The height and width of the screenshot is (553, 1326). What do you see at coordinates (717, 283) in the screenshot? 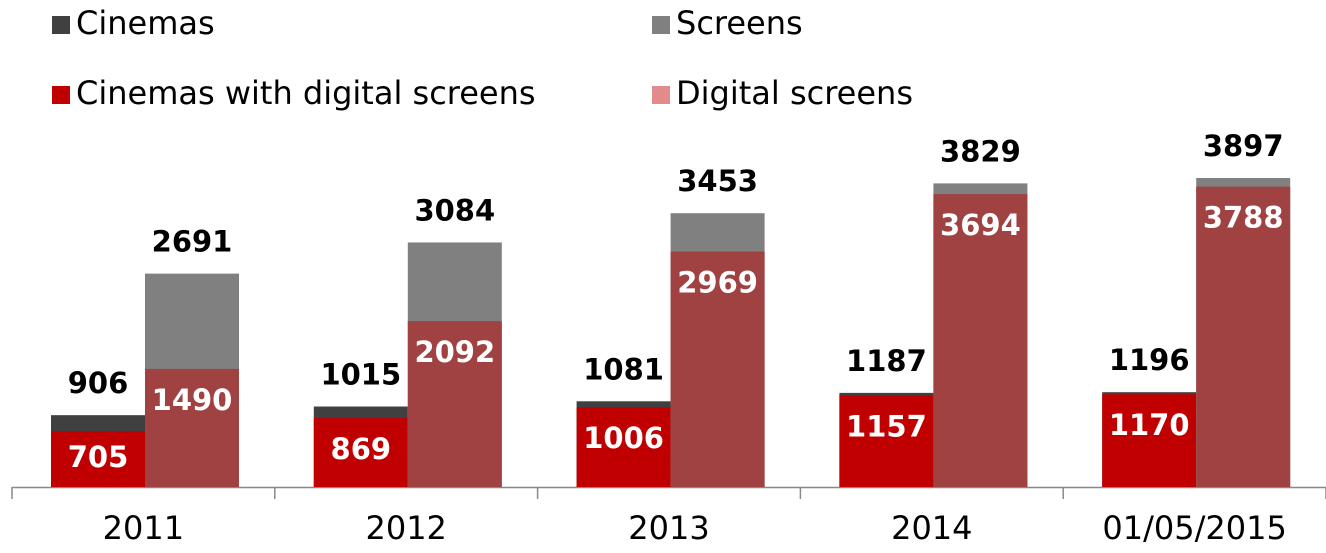
I see `data-label: 2969` at bounding box center [717, 283].